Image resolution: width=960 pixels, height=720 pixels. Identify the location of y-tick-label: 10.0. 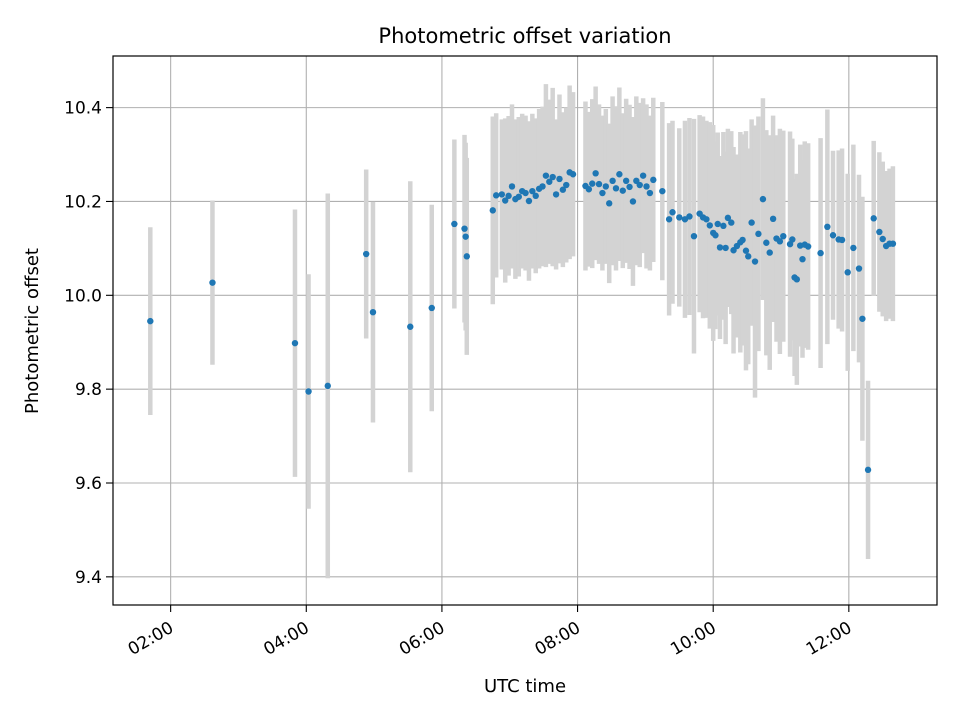
(83, 296).